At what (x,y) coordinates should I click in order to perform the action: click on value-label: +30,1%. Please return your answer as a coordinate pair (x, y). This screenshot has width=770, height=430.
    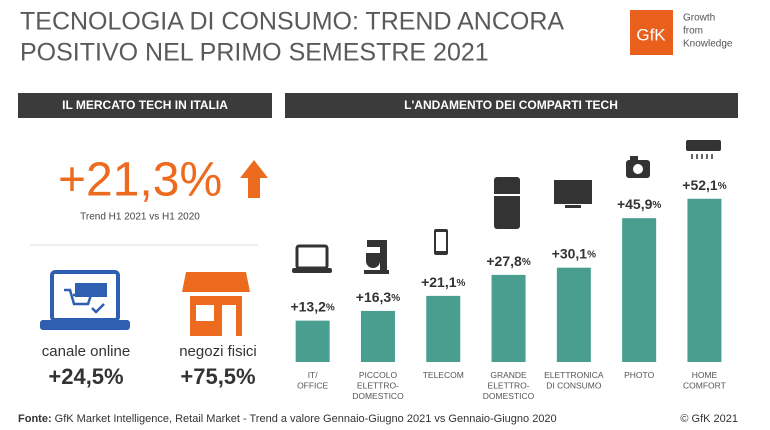
    Looking at the image, I should click on (574, 253).